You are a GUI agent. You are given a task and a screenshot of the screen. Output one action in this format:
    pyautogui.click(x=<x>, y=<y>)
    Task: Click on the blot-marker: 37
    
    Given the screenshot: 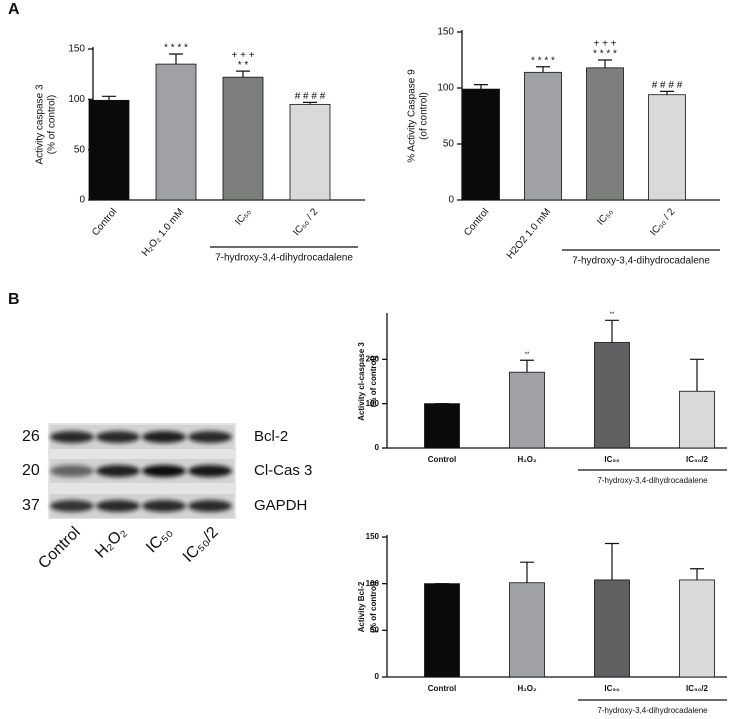 What is the action you would take?
    pyautogui.click(x=31, y=505)
    